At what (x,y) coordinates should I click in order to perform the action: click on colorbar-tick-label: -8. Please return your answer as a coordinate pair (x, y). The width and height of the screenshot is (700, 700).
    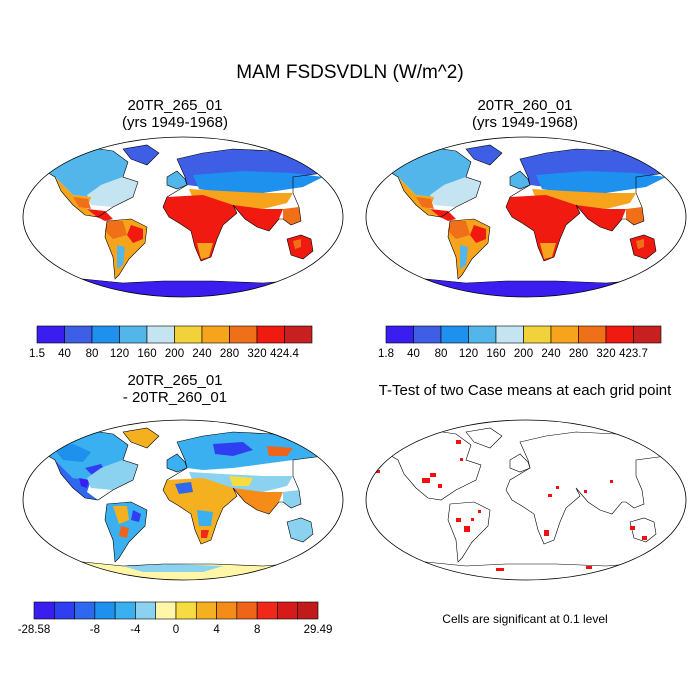
    Looking at the image, I should click on (95, 630).